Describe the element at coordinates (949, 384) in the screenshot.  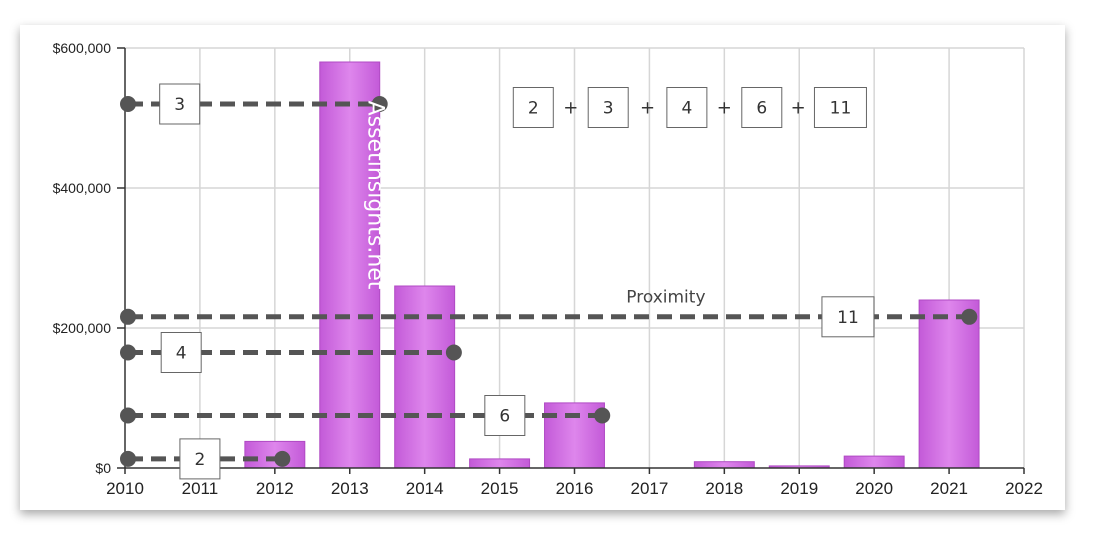
I see `bar-2021` at that location.